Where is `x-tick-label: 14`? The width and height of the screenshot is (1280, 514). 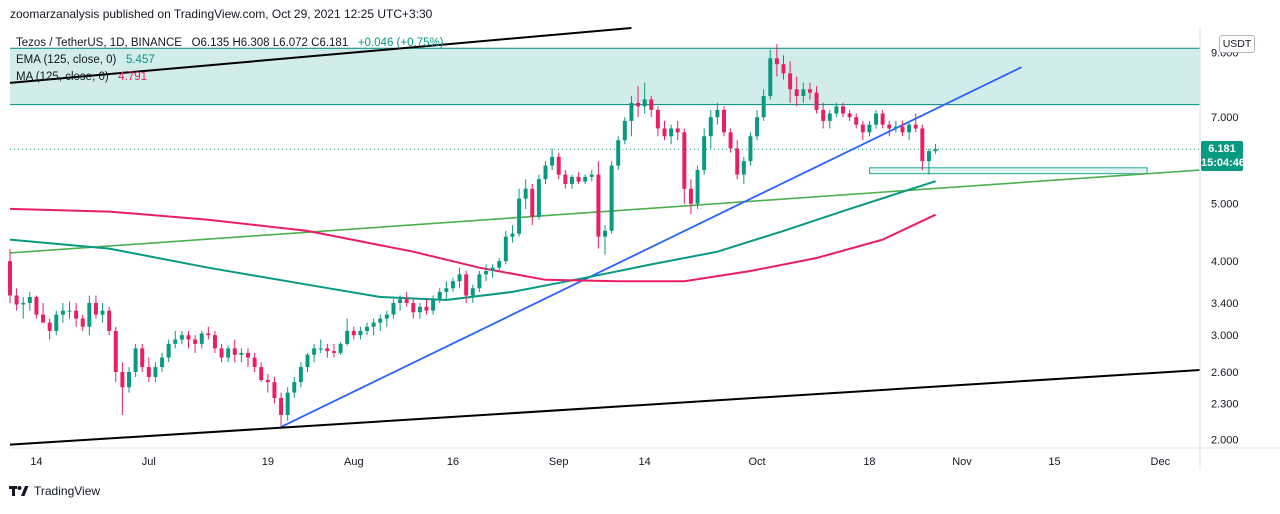 x-tick-label: 14 is located at coordinates (645, 462).